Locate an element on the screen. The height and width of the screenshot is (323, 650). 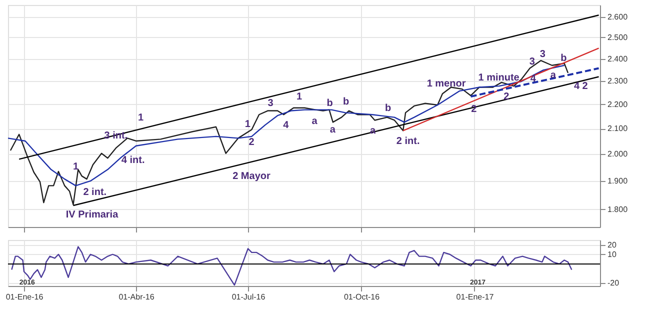
line-series is located at coordinates (291, 266).